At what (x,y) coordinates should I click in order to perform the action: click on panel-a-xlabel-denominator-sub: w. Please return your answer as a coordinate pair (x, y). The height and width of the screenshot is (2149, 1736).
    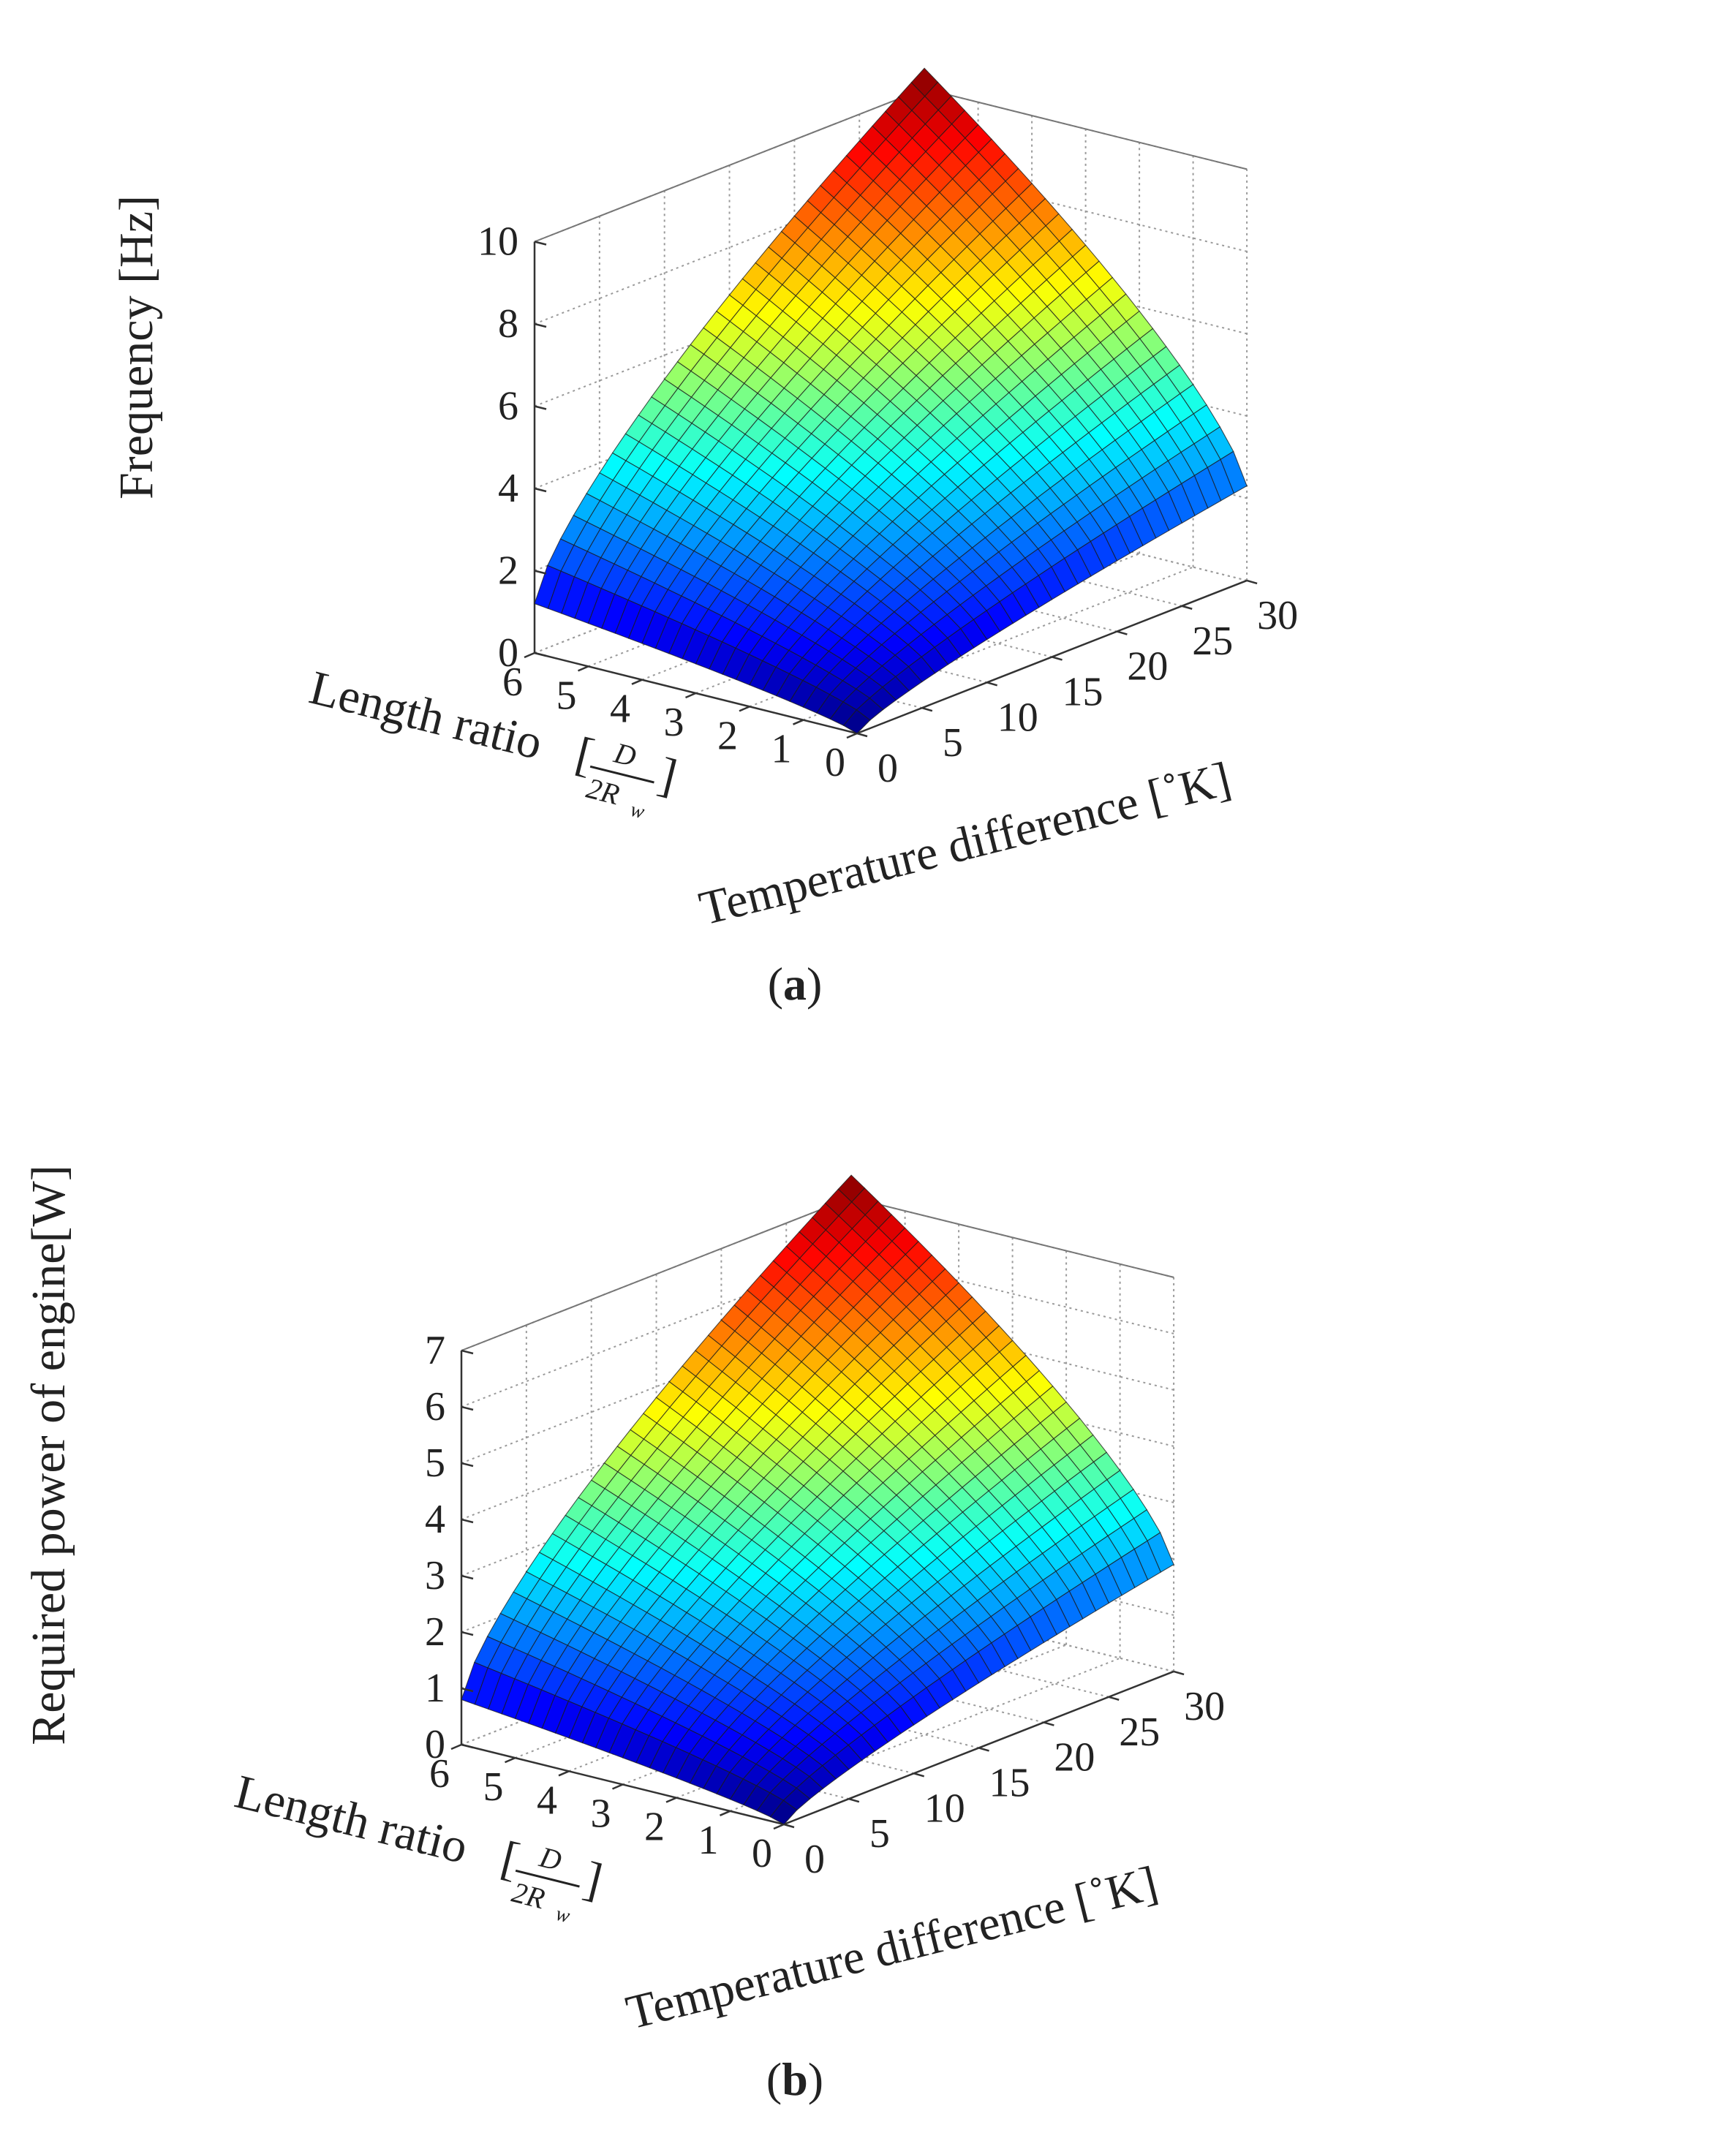
    Looking at the image, I should click on (637, 811).